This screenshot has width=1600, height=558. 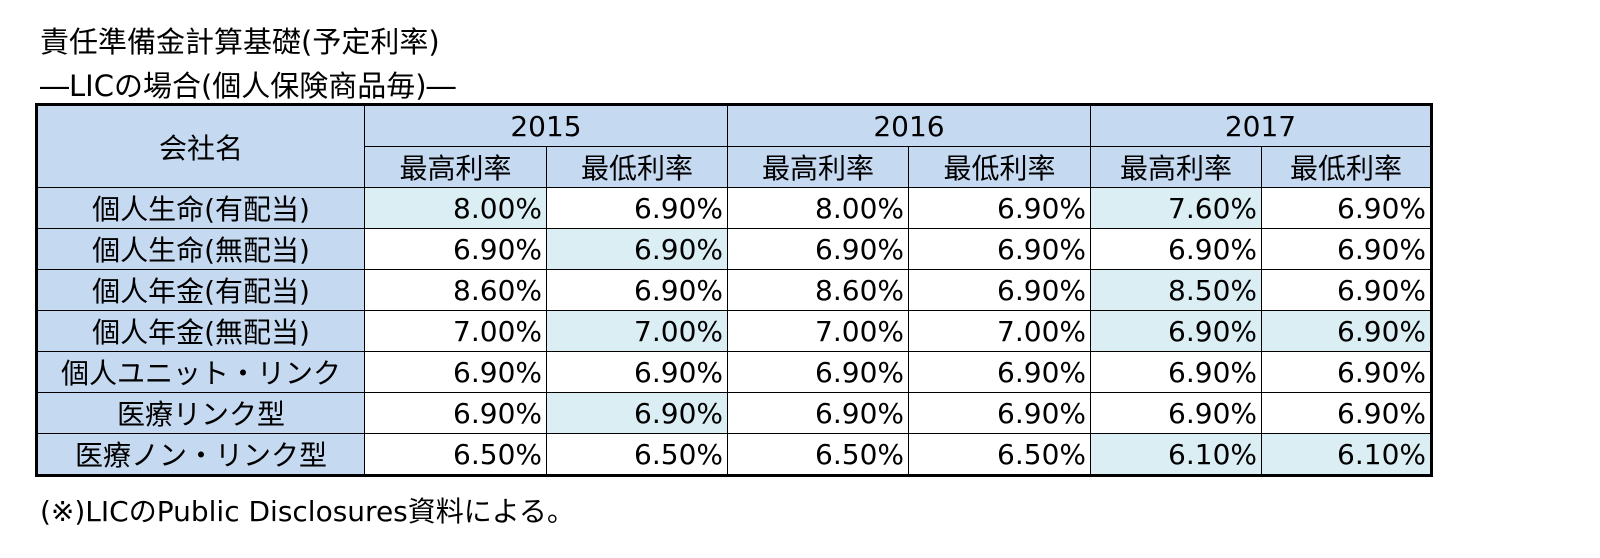 I want to click on row-label: 医療ノン・リンク型, so click(x=200, y=454).